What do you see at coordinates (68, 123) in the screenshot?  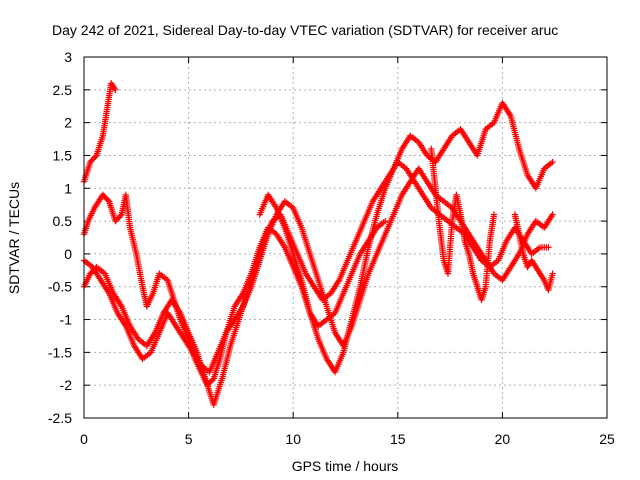 I see `y-tick-label: 2` at bounding box center [68, 123].